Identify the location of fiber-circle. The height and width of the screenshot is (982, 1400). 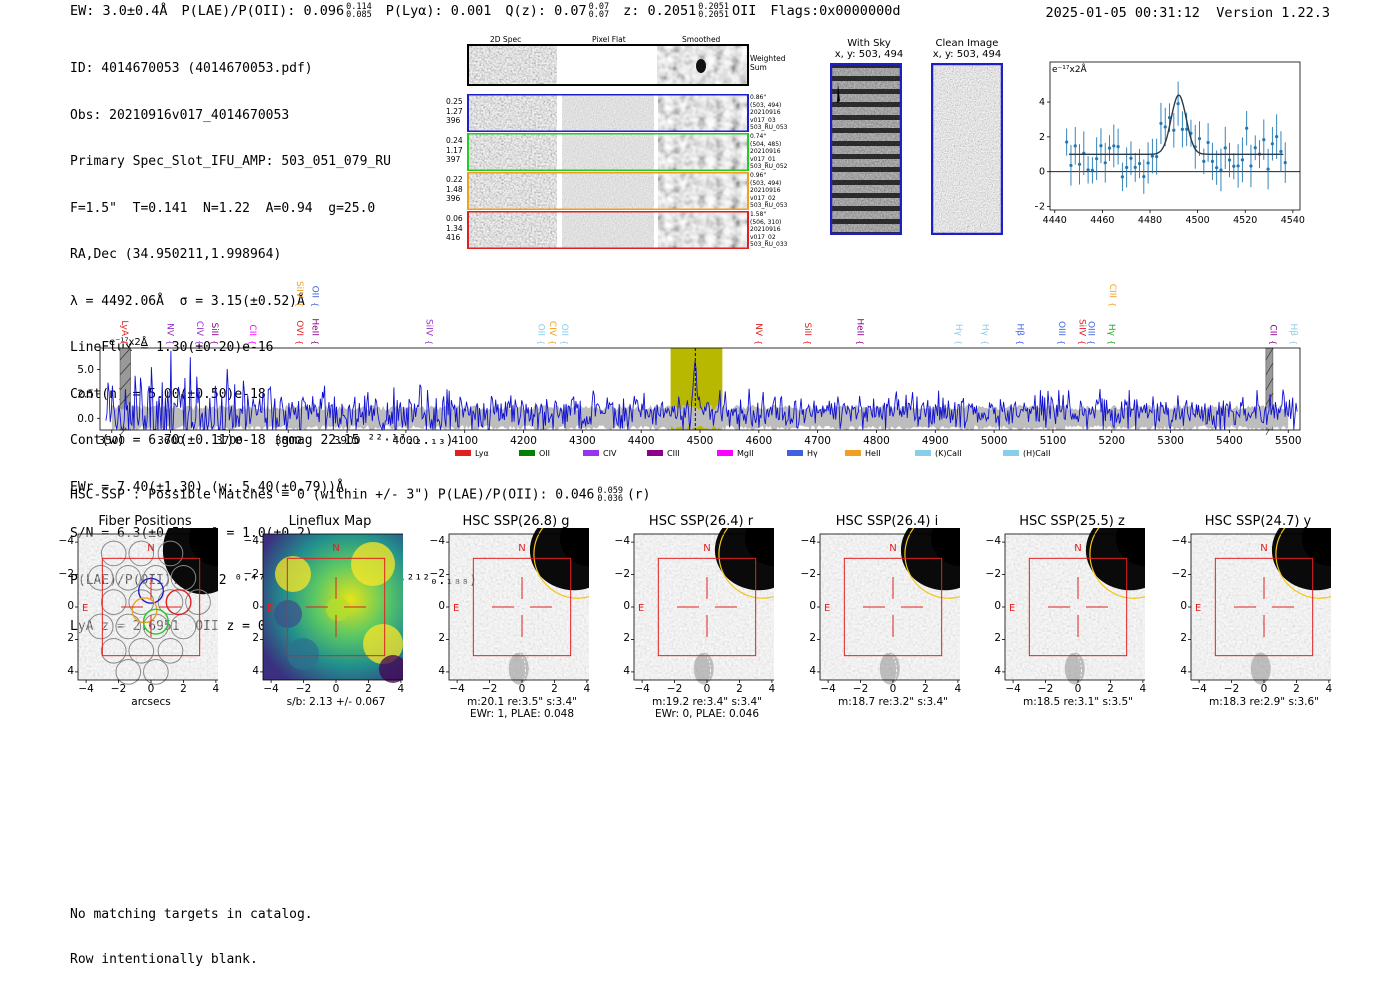
(113, 650).